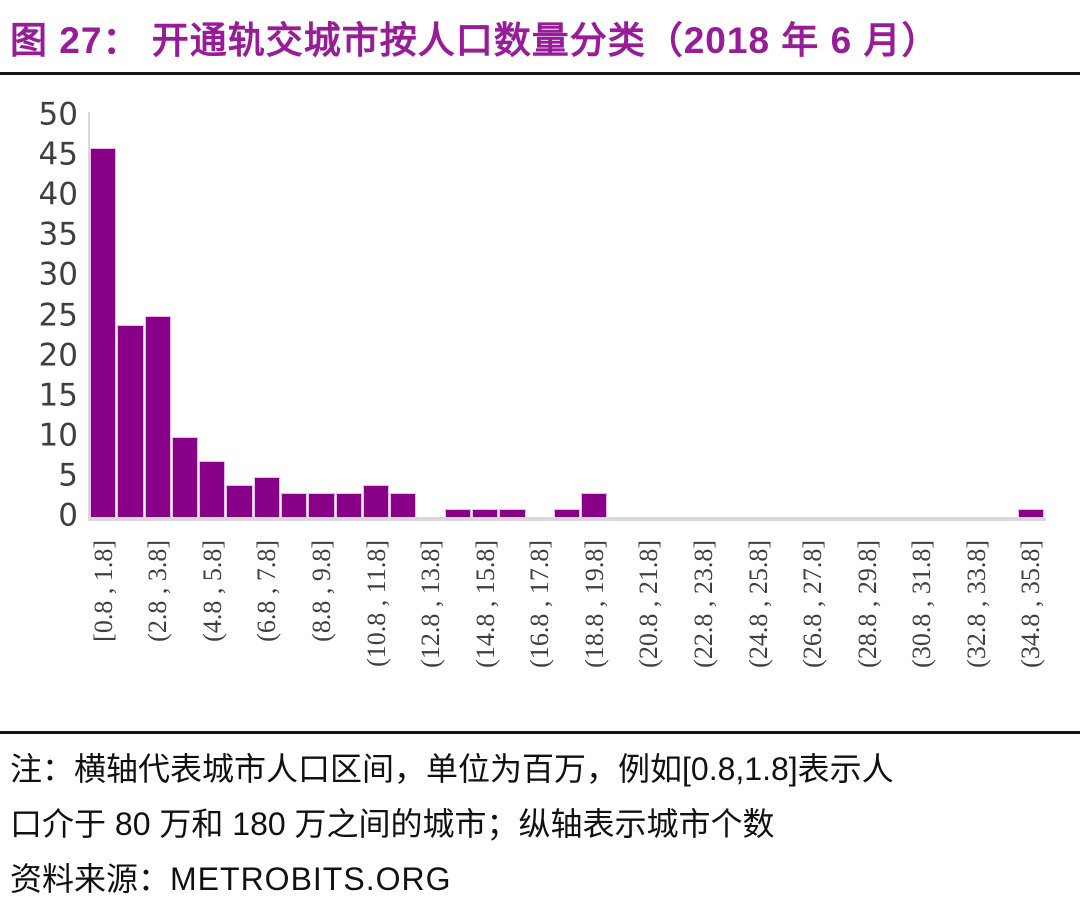 Image resolution: width=1080 pixels, height=907 pixels. Describe the element at coordinates (392, 824) in the screenshot. I see `note-line-2: 口介于 80 万和 180 万之间的城市；纵轴表示城市个数` at that location.